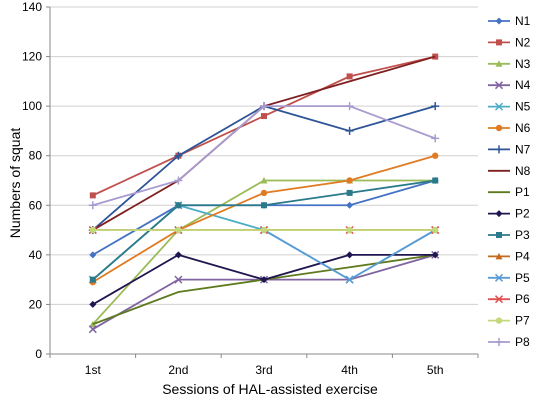  Describe the element at coordinates (509, 107) in the screenshot. I see `legend-item-n5: N5` at that location.